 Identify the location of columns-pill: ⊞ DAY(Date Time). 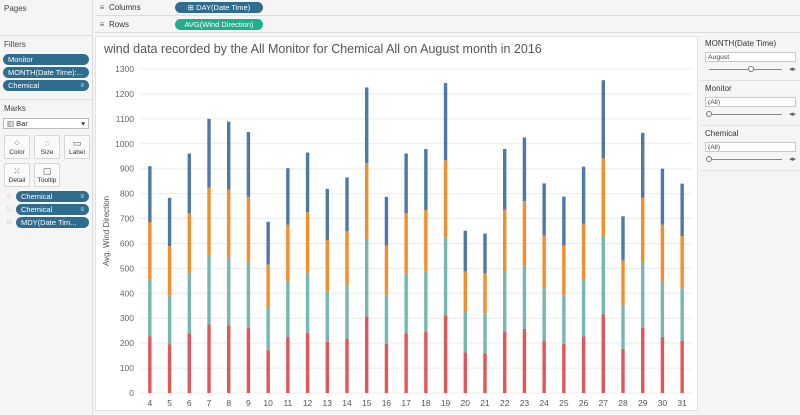
(219, 7).